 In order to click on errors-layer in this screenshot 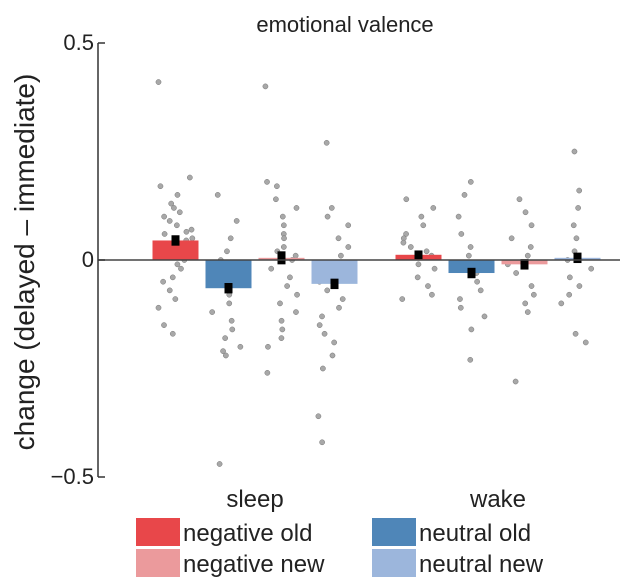, I will do `click(376, 264)`.